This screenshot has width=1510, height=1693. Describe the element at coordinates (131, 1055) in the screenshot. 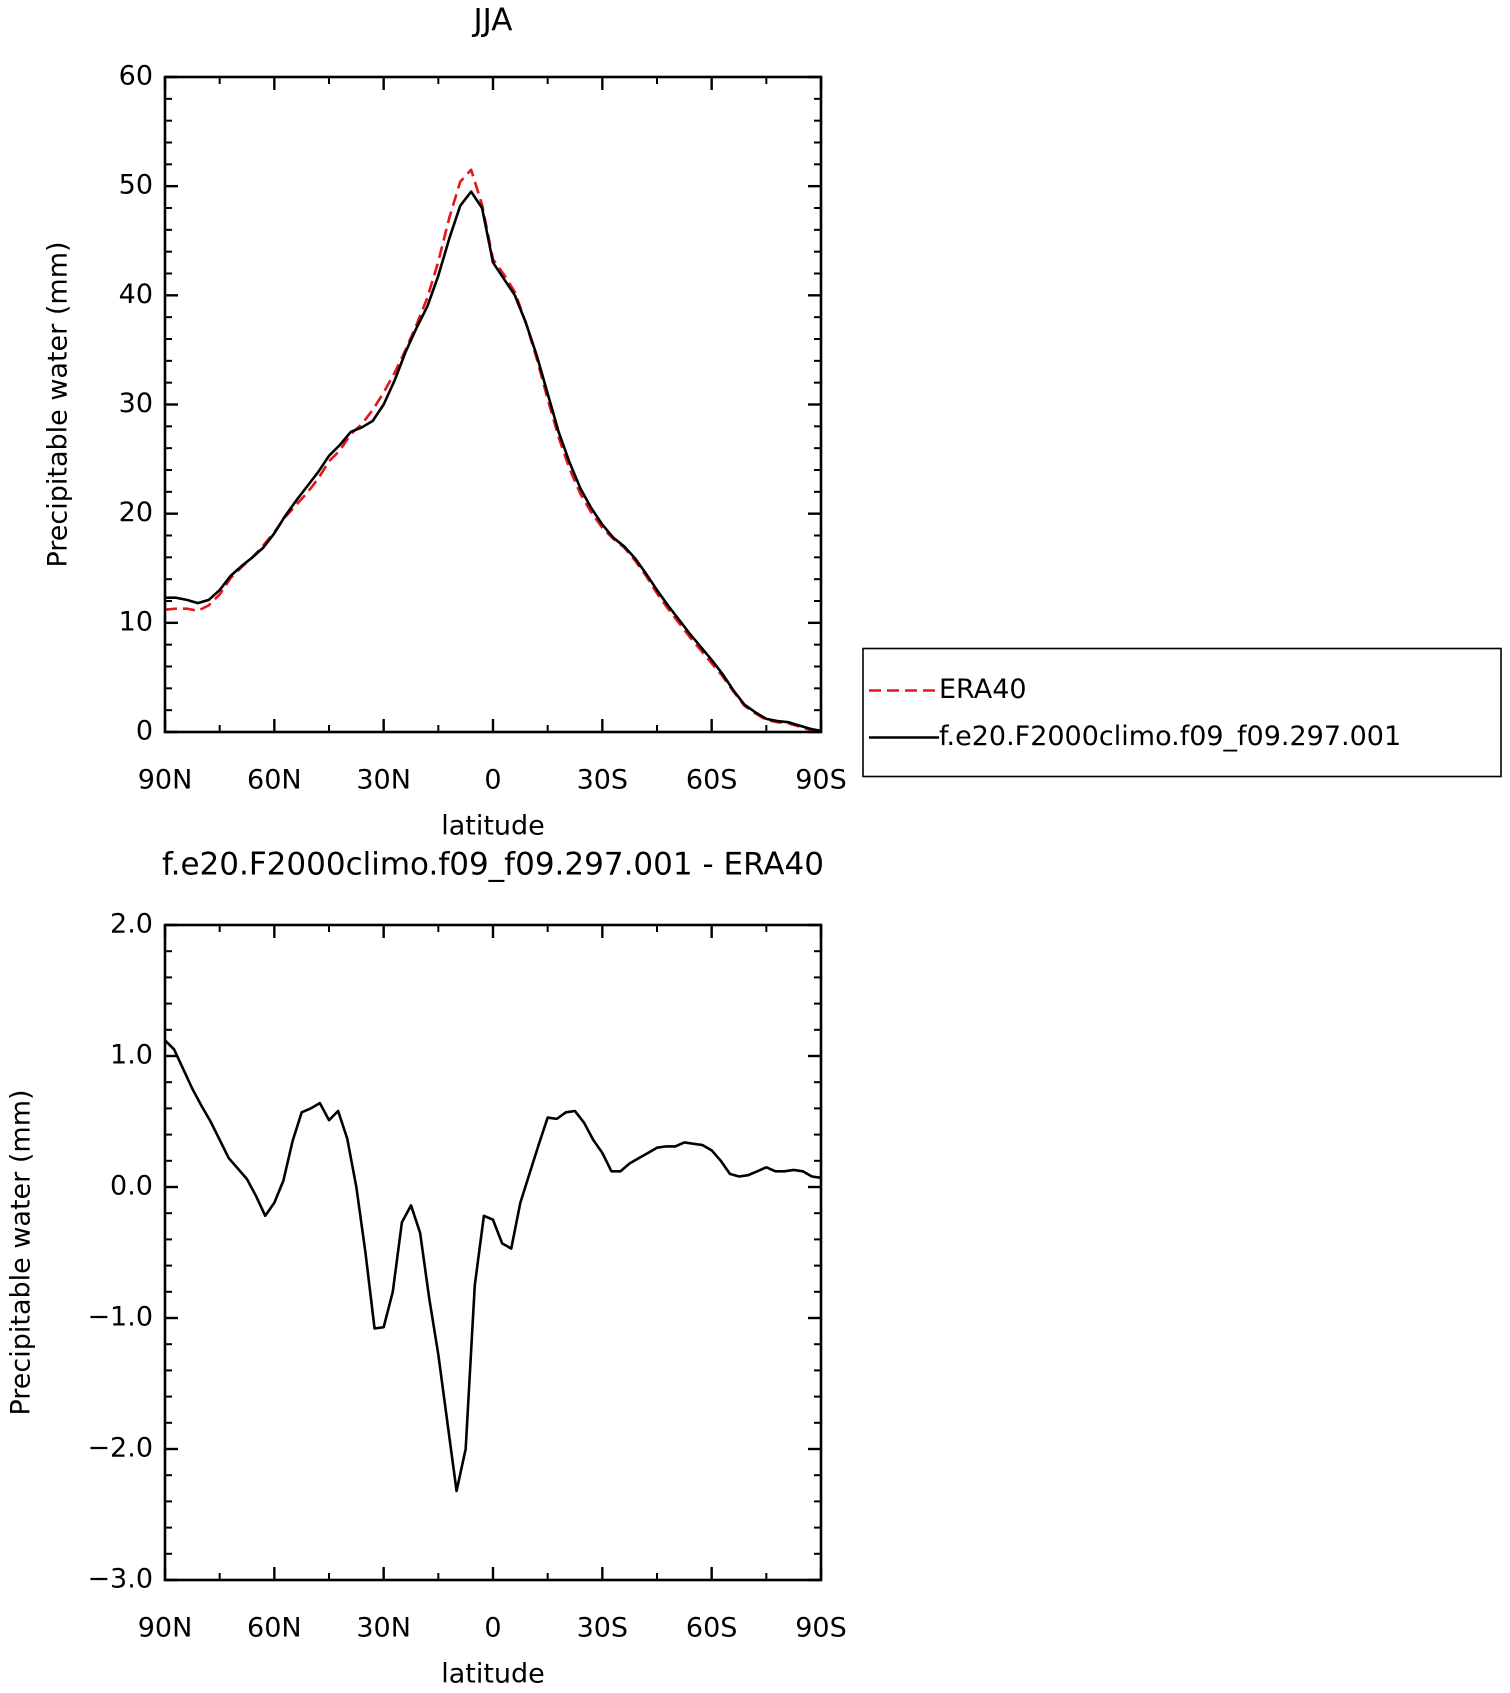

I see `y-tick-label: 1.0` at that location.